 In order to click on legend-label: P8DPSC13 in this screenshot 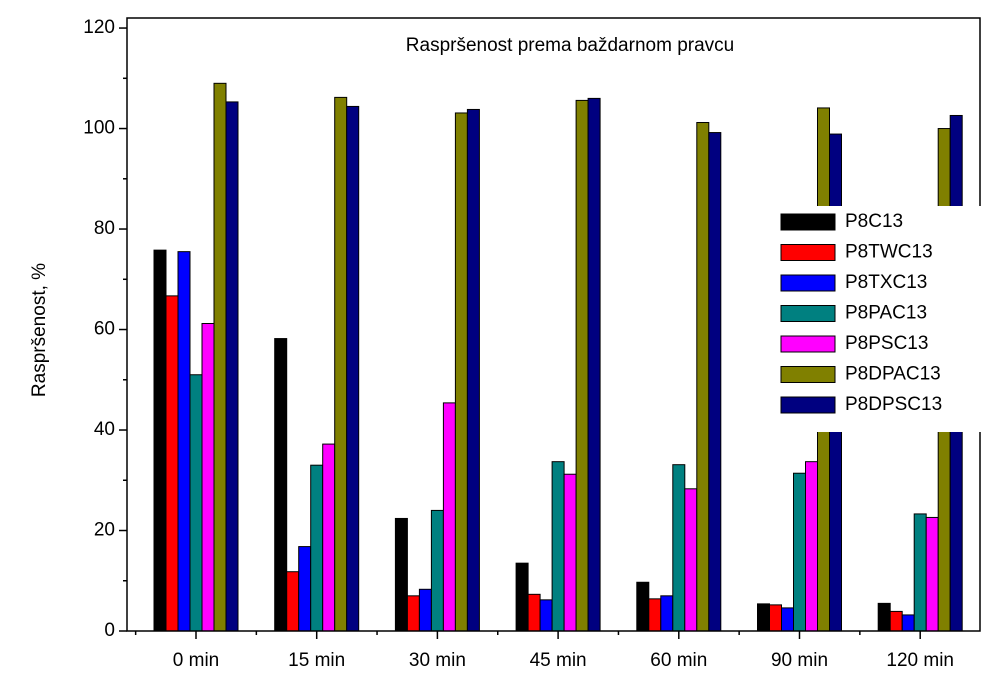, I will do `click(893, 404)`.